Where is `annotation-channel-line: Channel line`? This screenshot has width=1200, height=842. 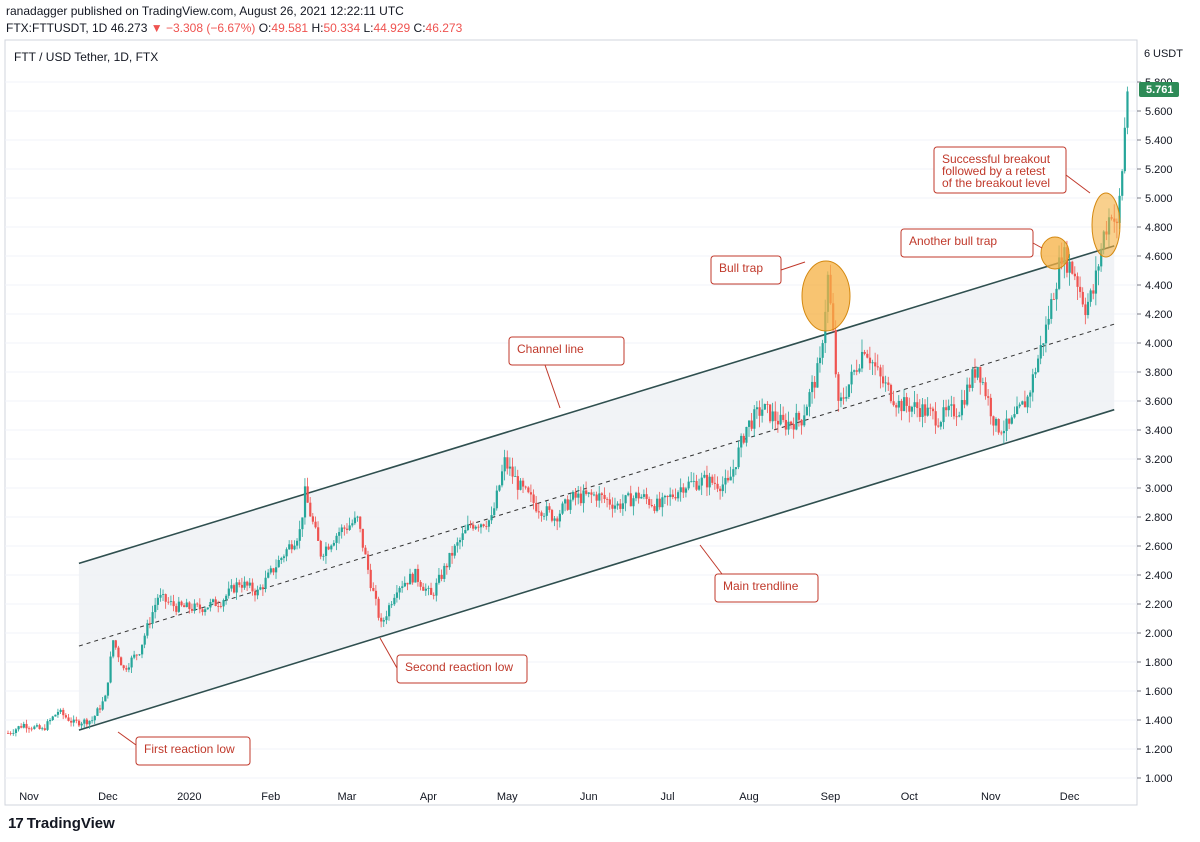
annotation-channel-line: Channel line is located at coordinates (566, 372).